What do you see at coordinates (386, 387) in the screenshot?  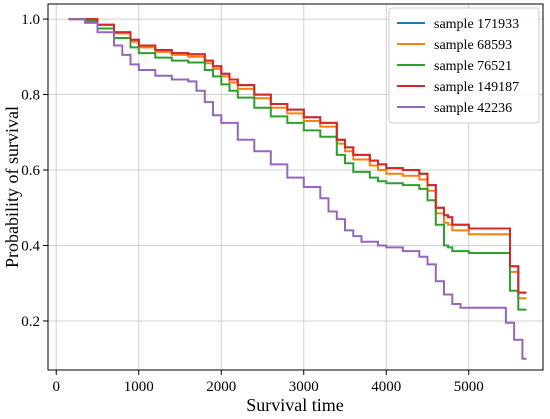 I see `x-tick-label: 4000` at bounding box center [386, 387].